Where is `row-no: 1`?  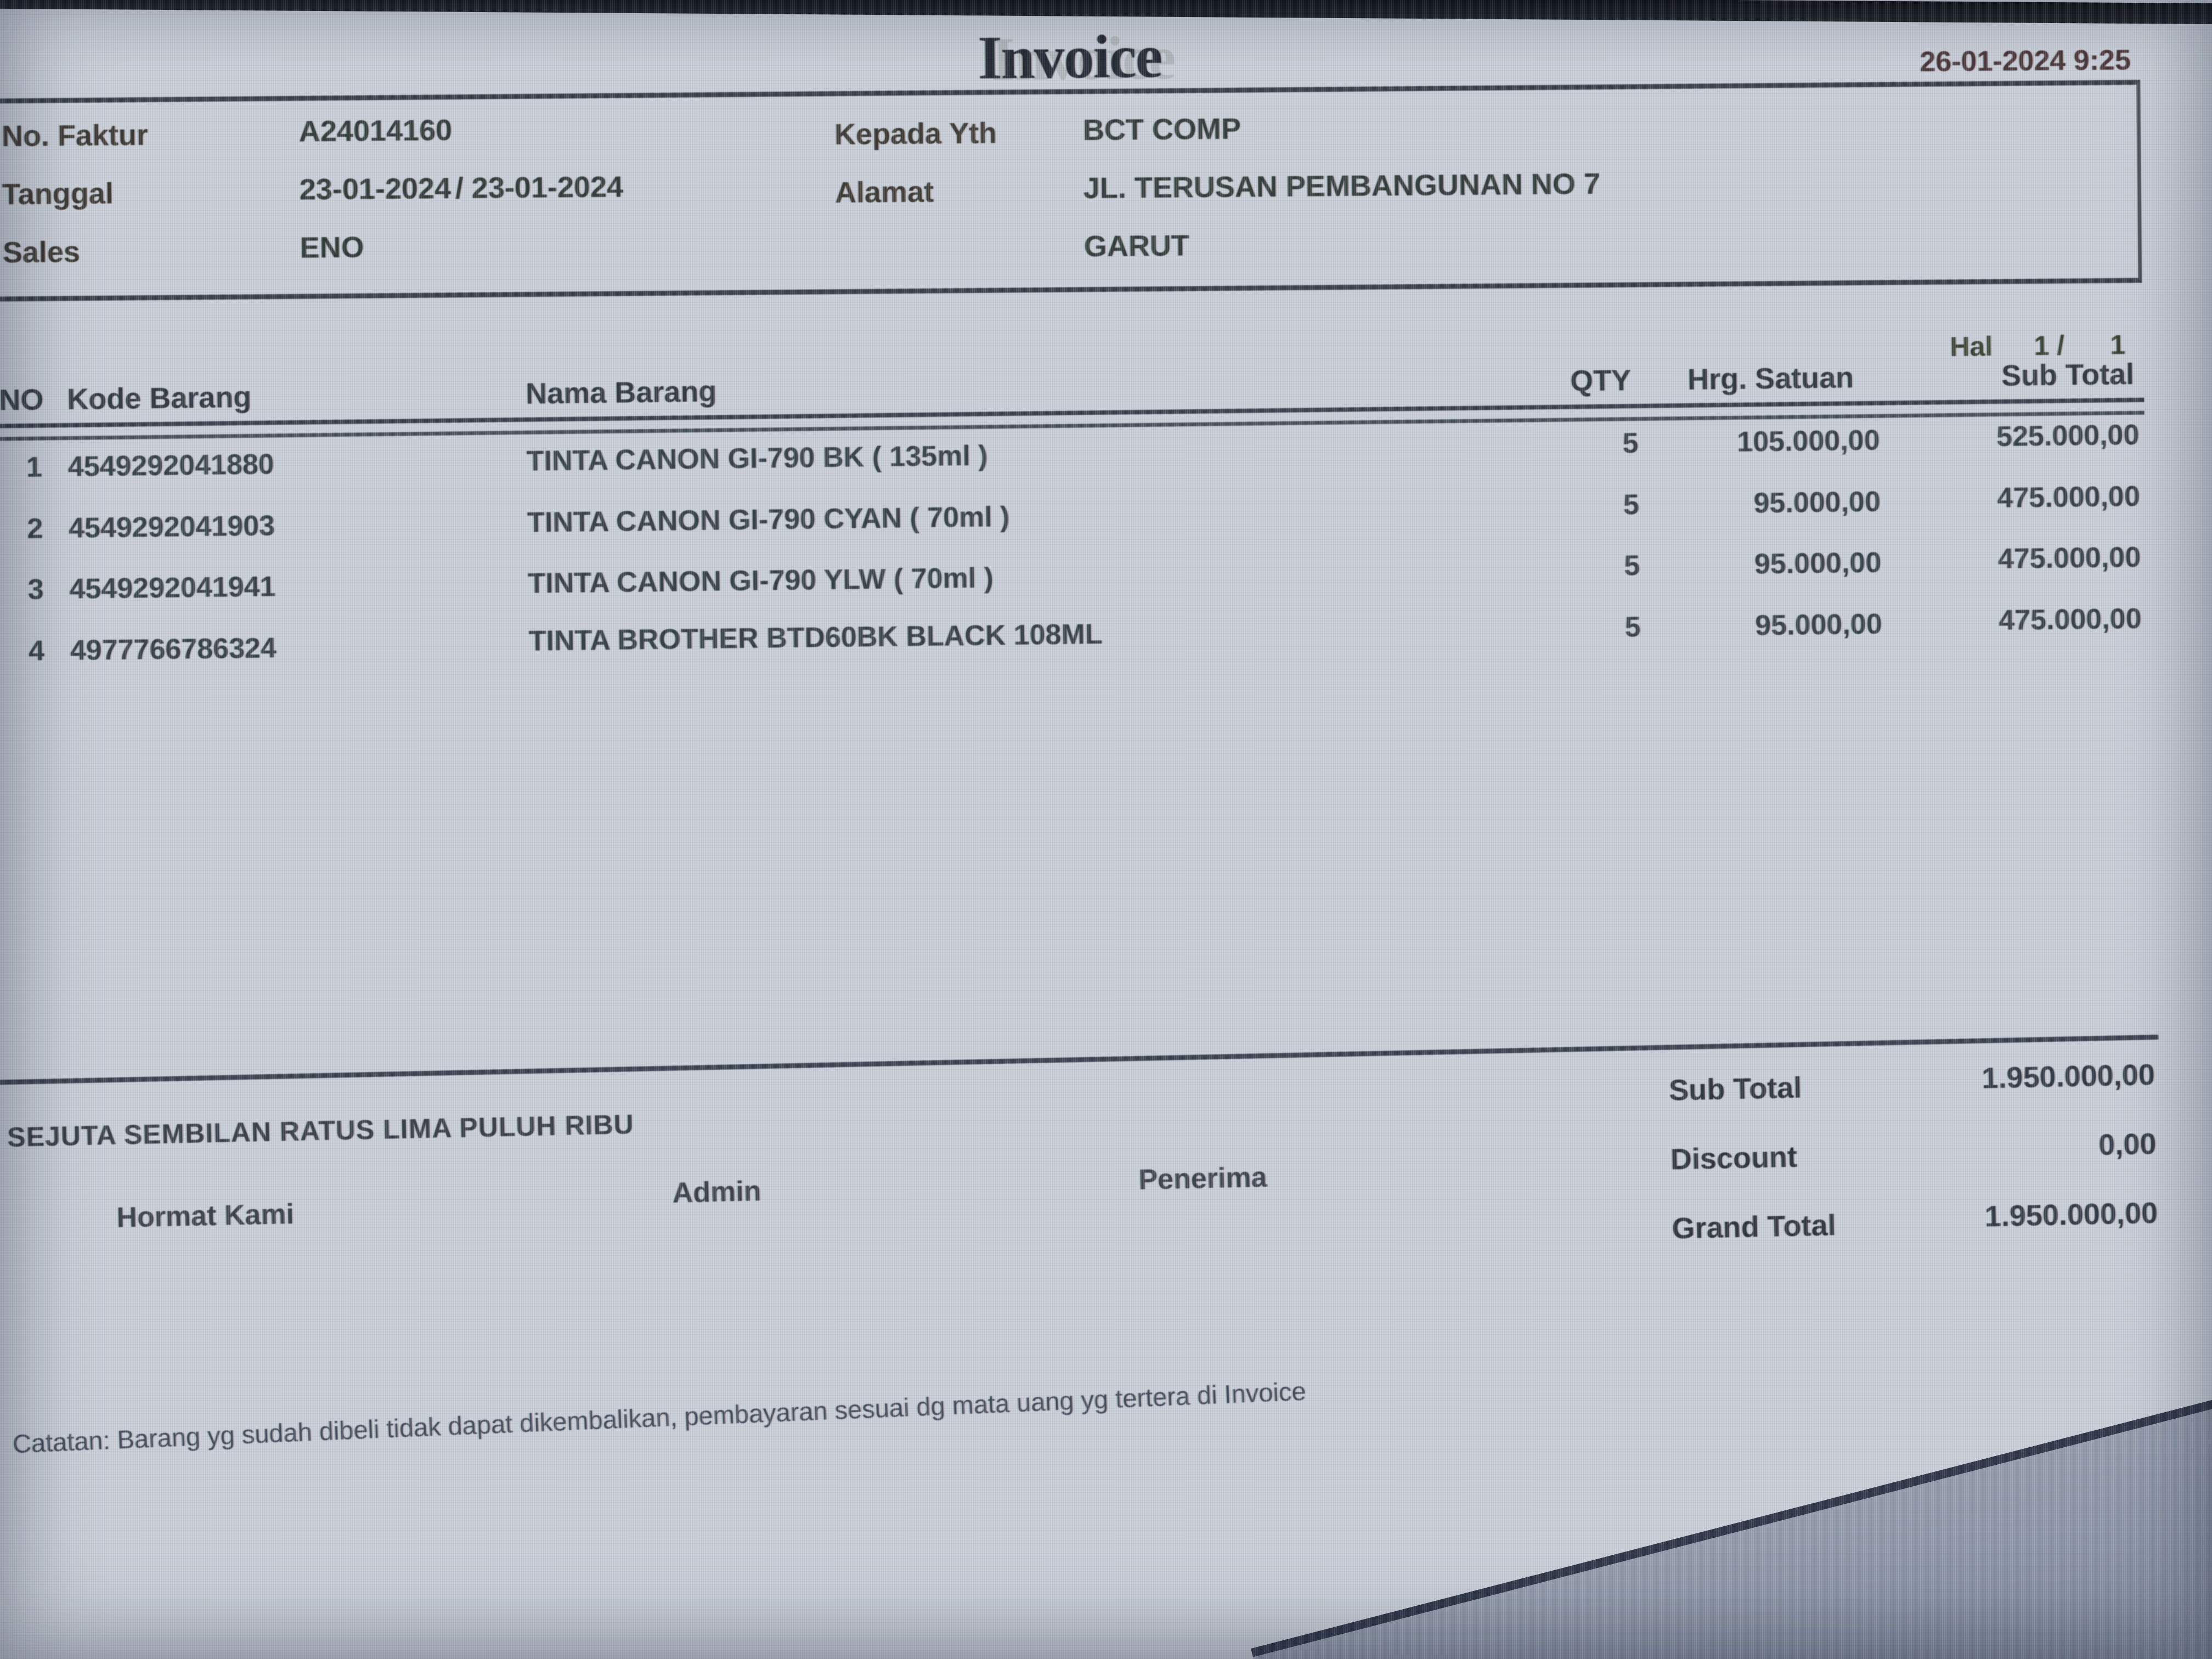
row-no: 1 is located at coordinates (35, 467).